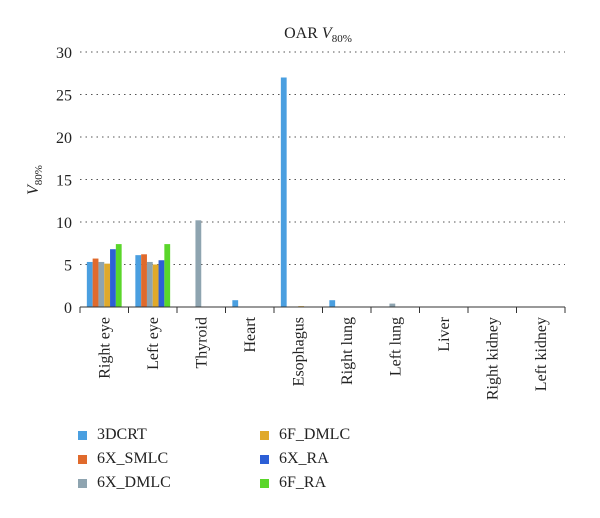 The height and width of the screenshot is (518, 600). Describe the element at coordinates (347, 351) in the screenshot. I see `x-tick-label: Right lung` at that location.